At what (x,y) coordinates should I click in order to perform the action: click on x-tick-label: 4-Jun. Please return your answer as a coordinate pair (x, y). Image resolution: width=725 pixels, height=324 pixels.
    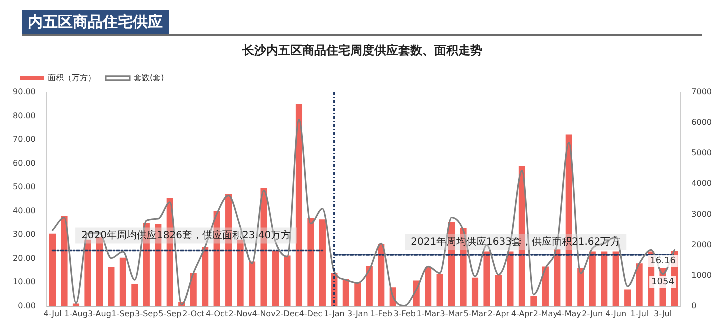
    Looking at the image, I should click on (616, 313).